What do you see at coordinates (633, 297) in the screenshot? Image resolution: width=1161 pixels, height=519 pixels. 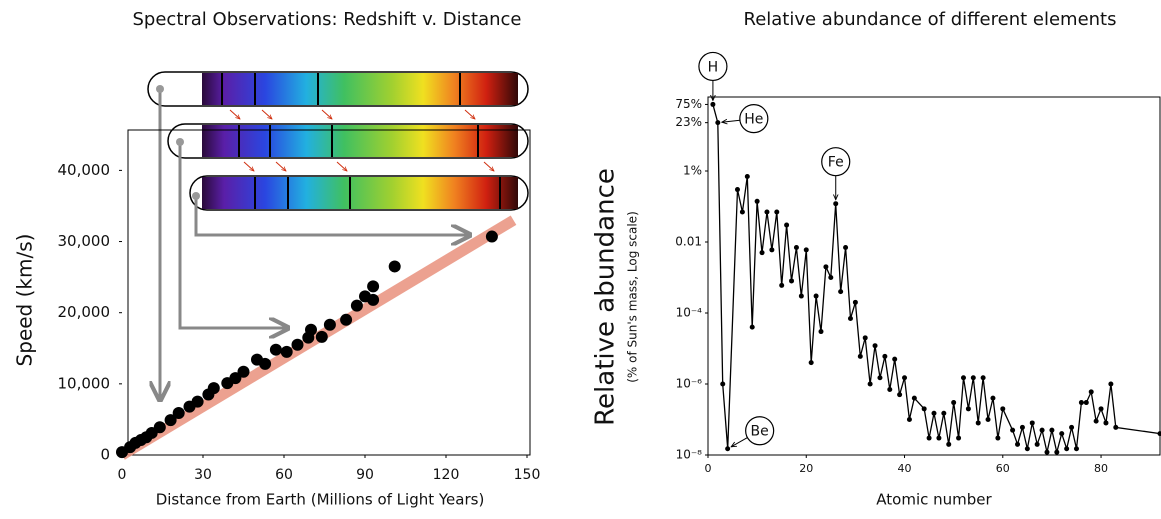 I see `y-axis-subtitle: (% of Sun's mass, Log scale)` at bounding box center [633, 297].